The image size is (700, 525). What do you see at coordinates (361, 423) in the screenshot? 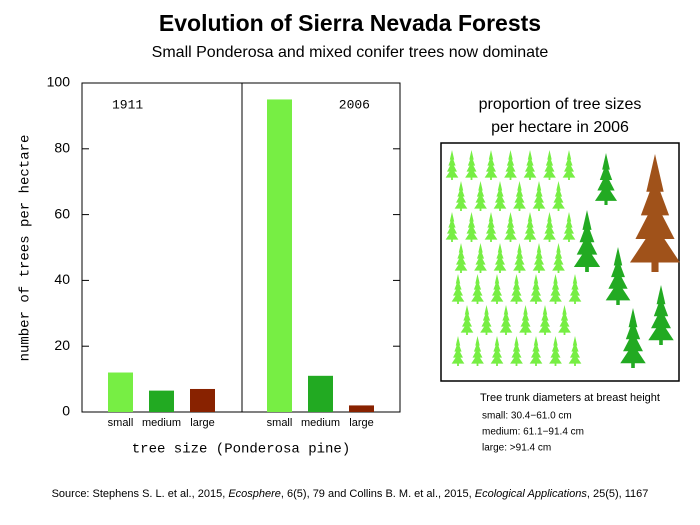
I see `x-tick-label: large` at bounding box center [361, 423].